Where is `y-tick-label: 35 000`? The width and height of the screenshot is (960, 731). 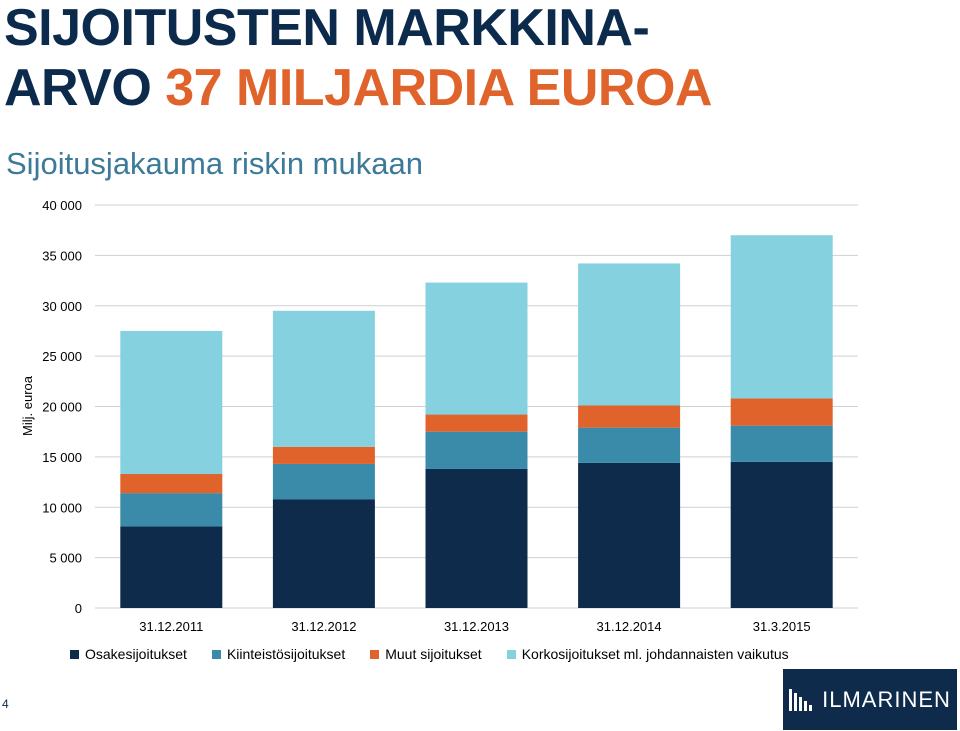 y-tick-label: 35 000 is located at coordinates (62, 255).